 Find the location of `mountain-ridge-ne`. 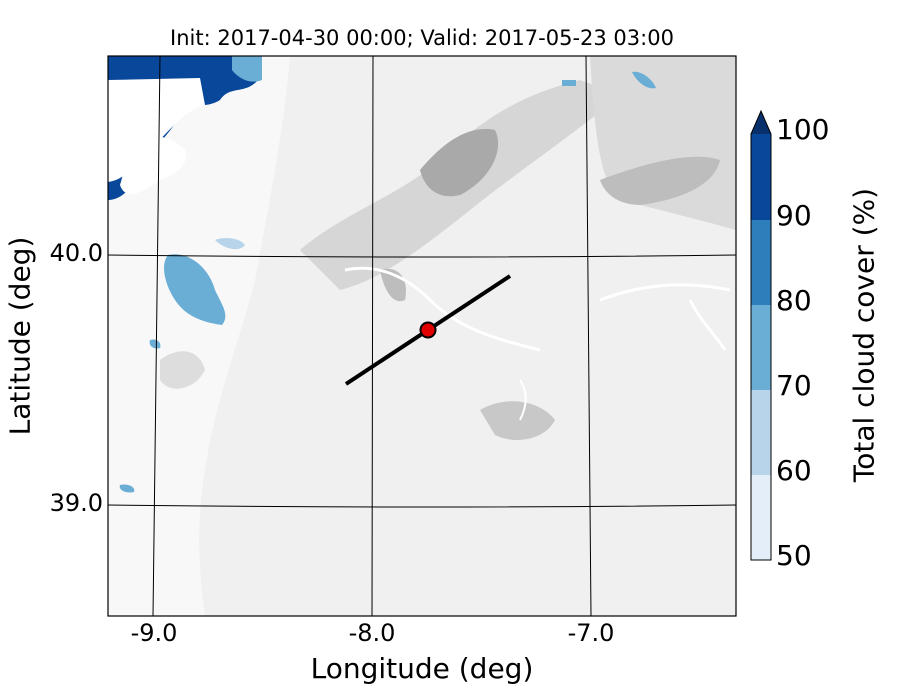

mountain-ridge-ne is located at coordinates (660, 180).